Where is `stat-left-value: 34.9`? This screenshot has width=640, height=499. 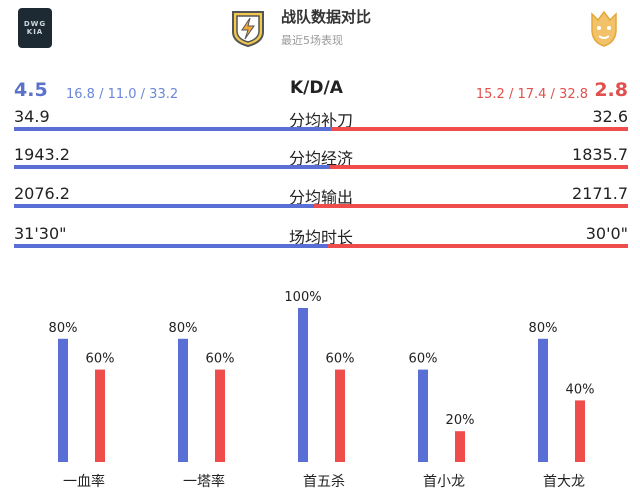 stat-left-value: 34.9 is located at coordinates (32, 116).